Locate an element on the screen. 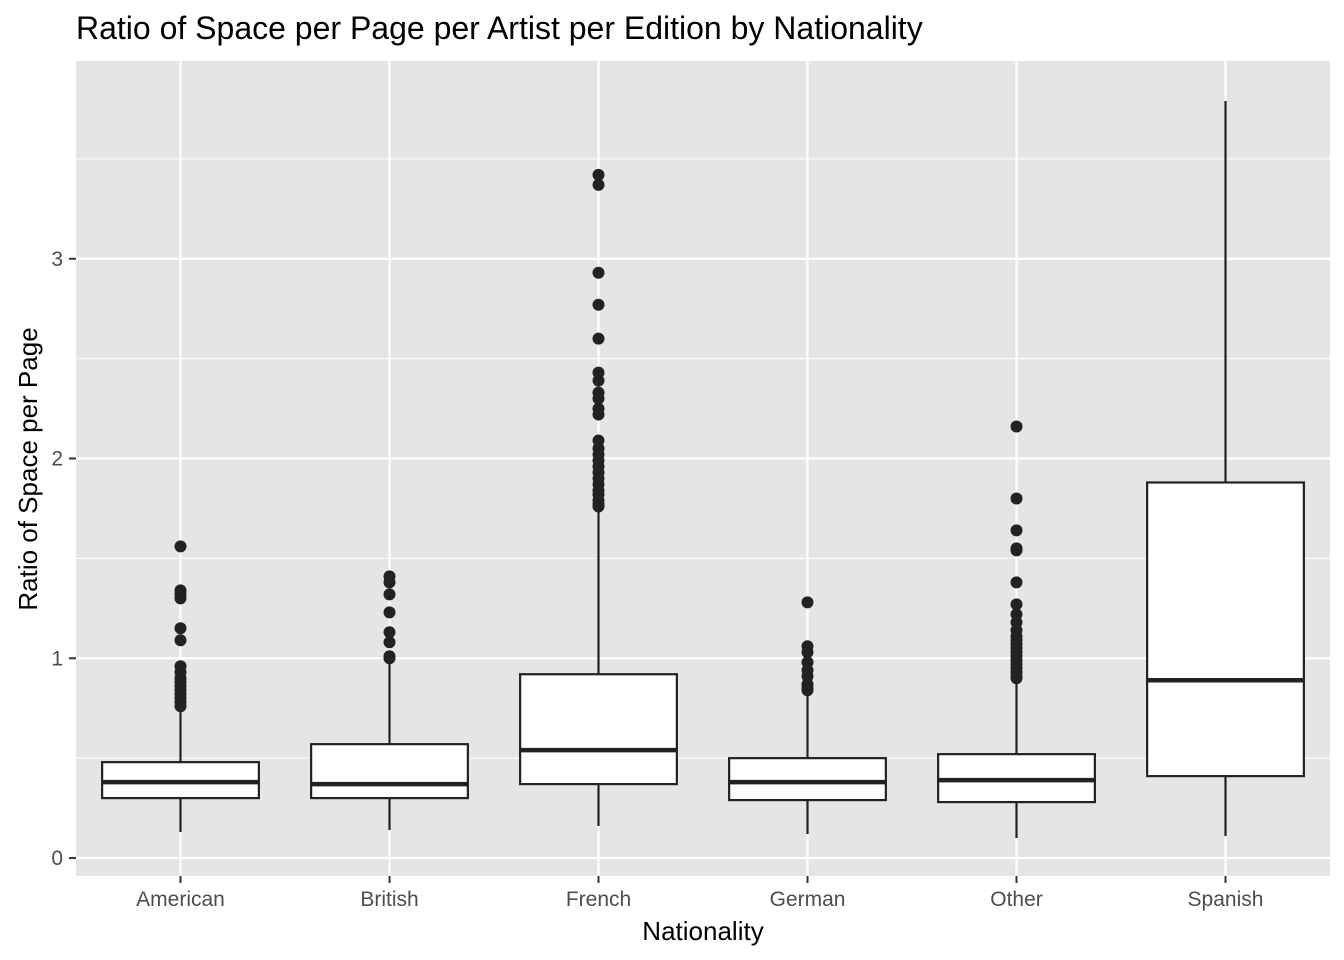 This screenshot has width=1344, height=960. box-german is located at coordinates (807, 715).